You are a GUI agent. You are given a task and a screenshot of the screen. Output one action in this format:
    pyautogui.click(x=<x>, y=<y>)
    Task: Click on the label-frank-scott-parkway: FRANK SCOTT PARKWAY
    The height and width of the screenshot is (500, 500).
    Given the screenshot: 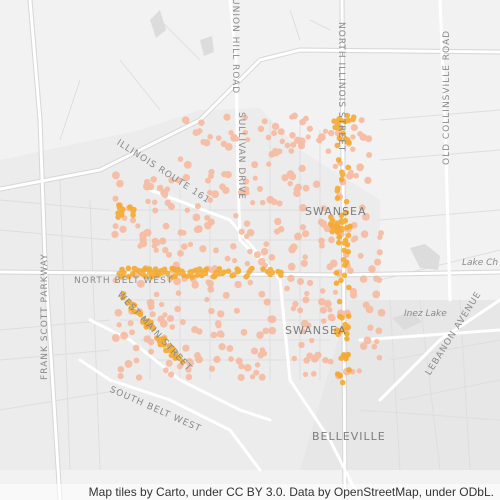 What is the action you would take?
    pyautogui.click(x=45, y=316)
    